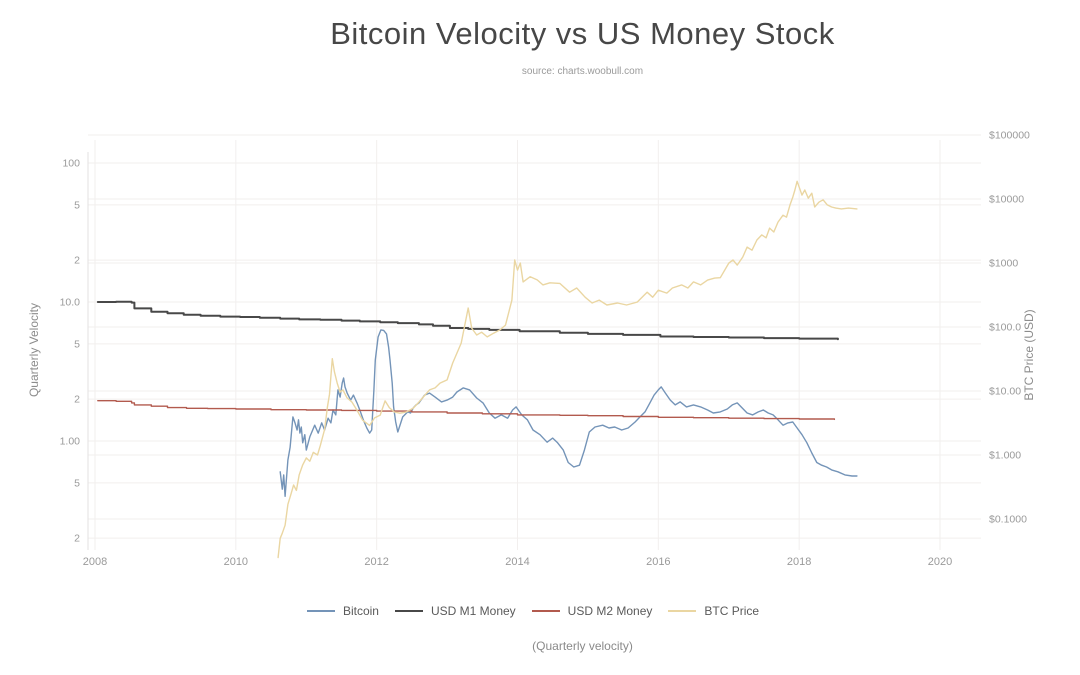  I want to click on series-line-usd-m1-money, so click(467, 320).